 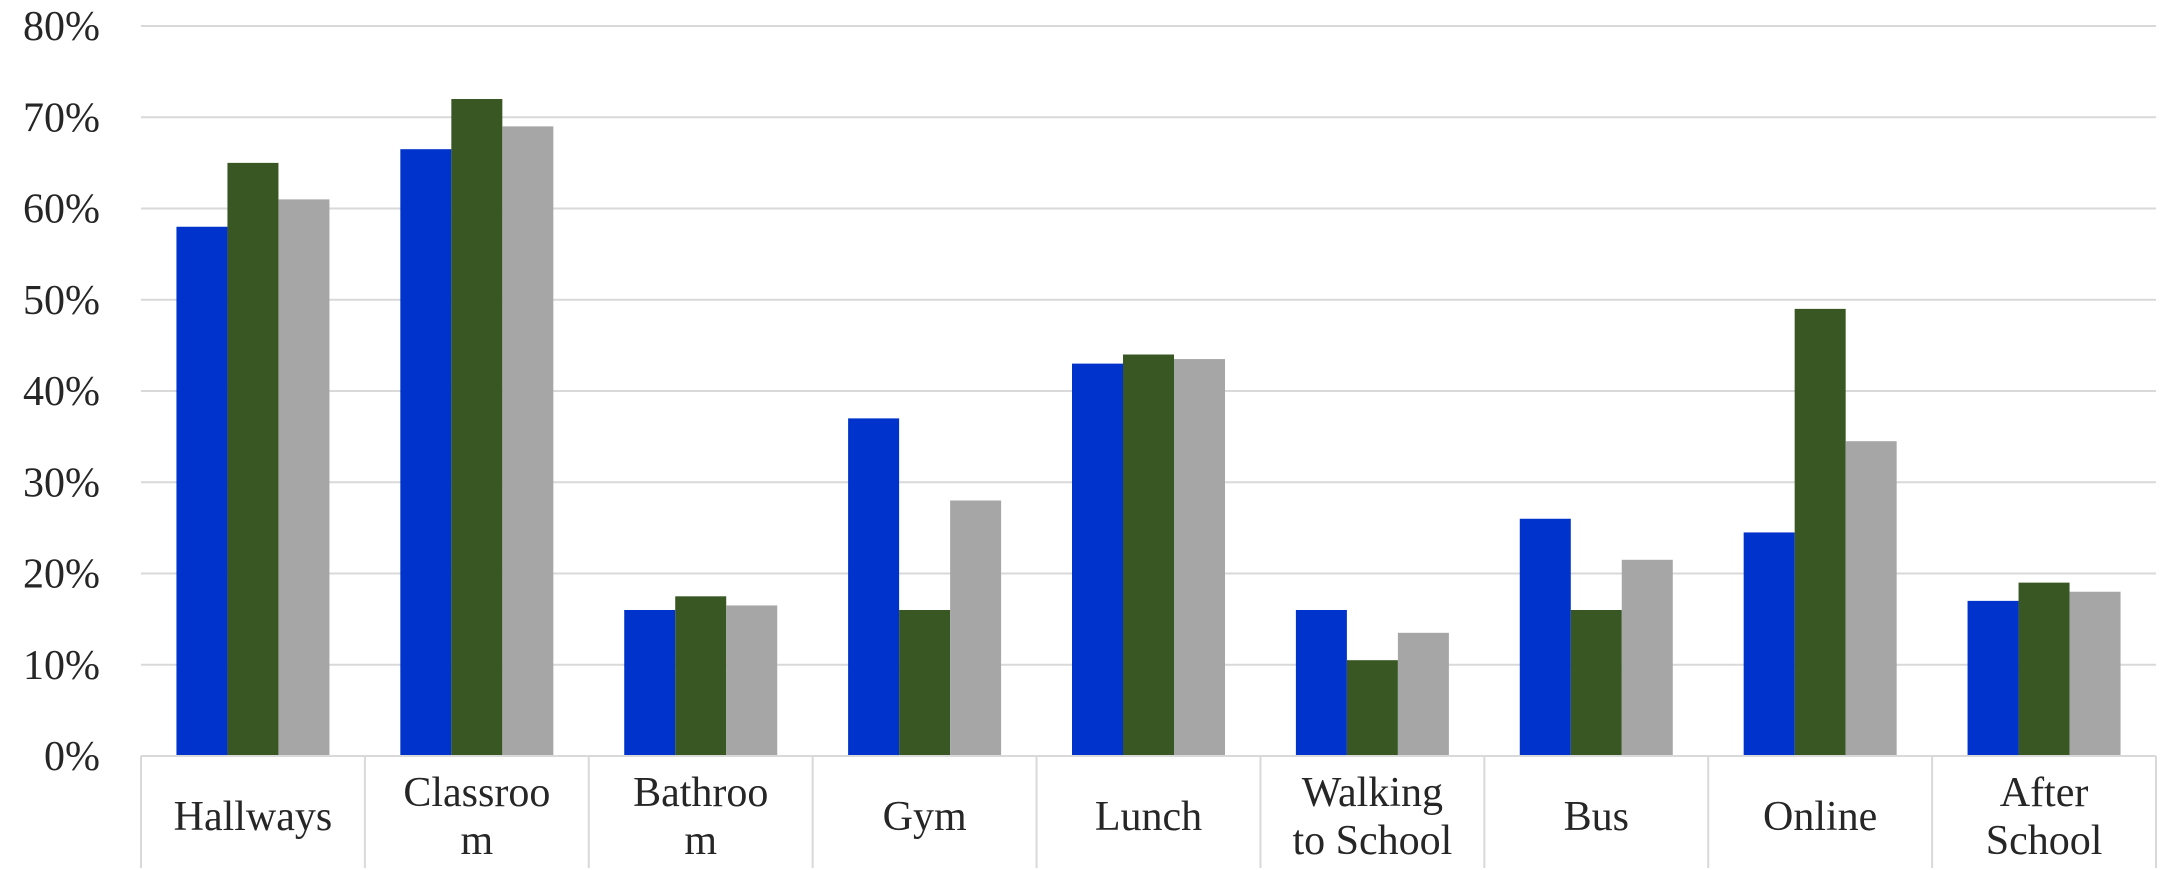 I want to click on y-tick-label: 0%, so click(x=72, y=757).